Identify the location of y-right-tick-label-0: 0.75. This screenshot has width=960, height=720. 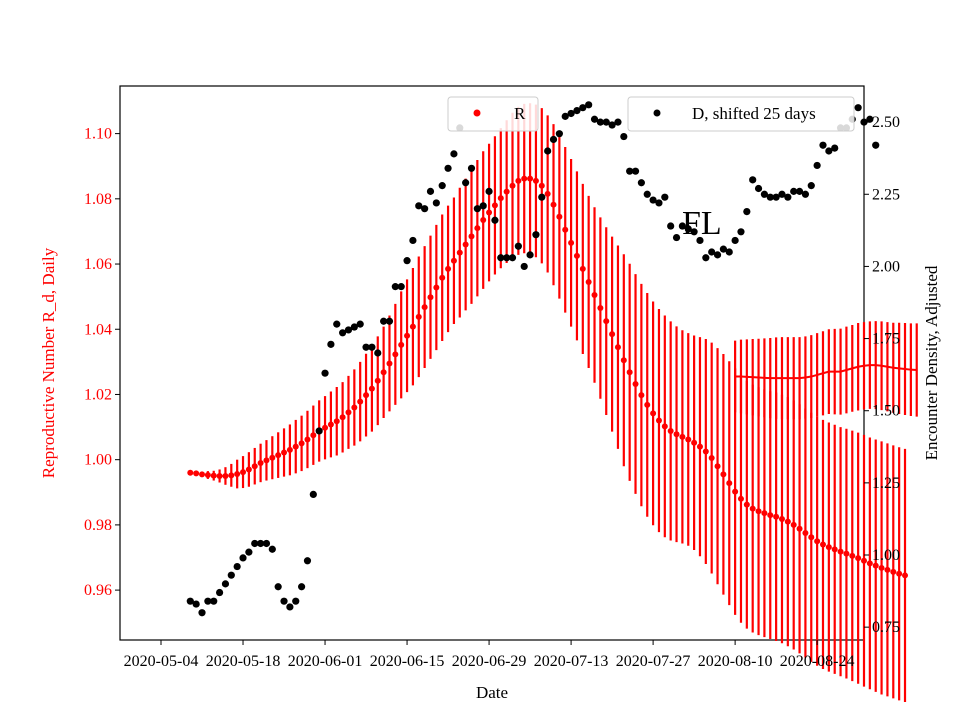
(886, 627).